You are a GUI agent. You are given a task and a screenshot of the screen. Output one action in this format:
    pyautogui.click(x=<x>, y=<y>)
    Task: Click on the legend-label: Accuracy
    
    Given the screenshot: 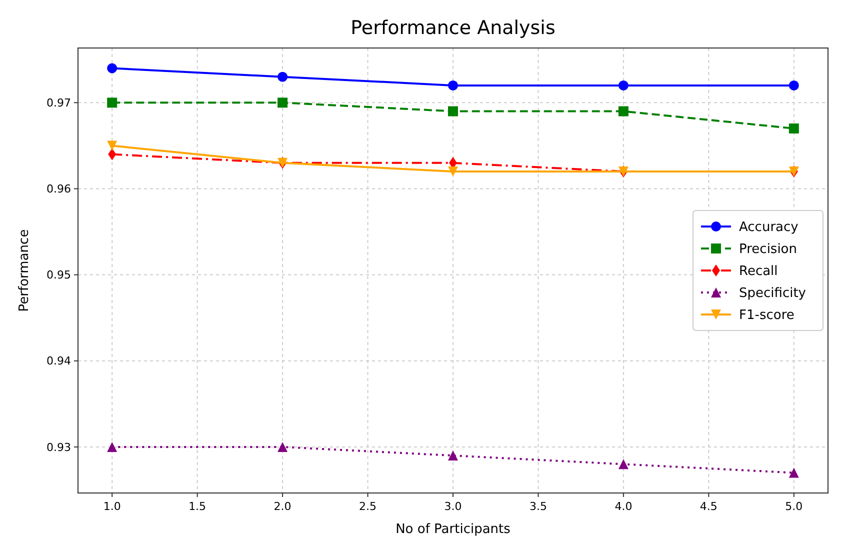 What is the action you would take?
    pyautogui.click(x=769, y=228)
    